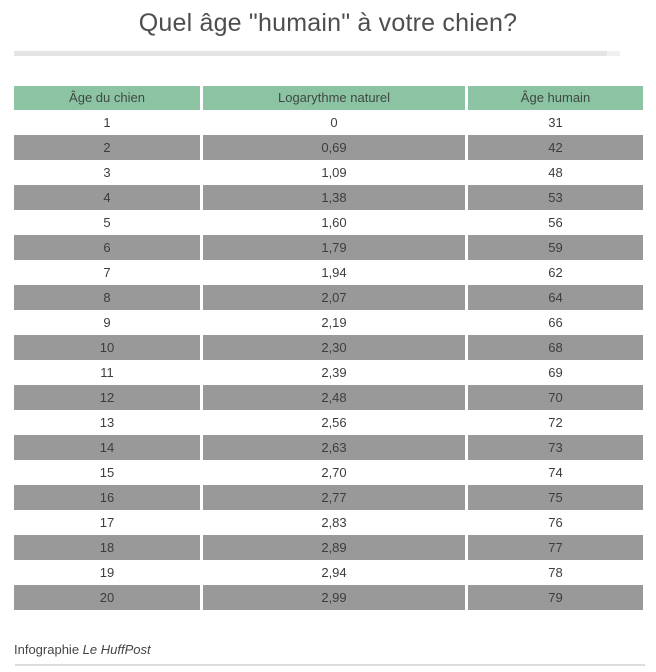  I want to click on table-cell: 15, so click(107, 472).